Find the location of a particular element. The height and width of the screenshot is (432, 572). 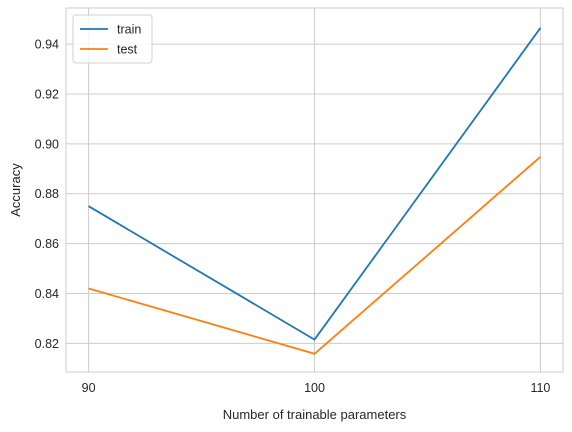

y-tick-label: 0.82 is located at coordinates (47, 344).